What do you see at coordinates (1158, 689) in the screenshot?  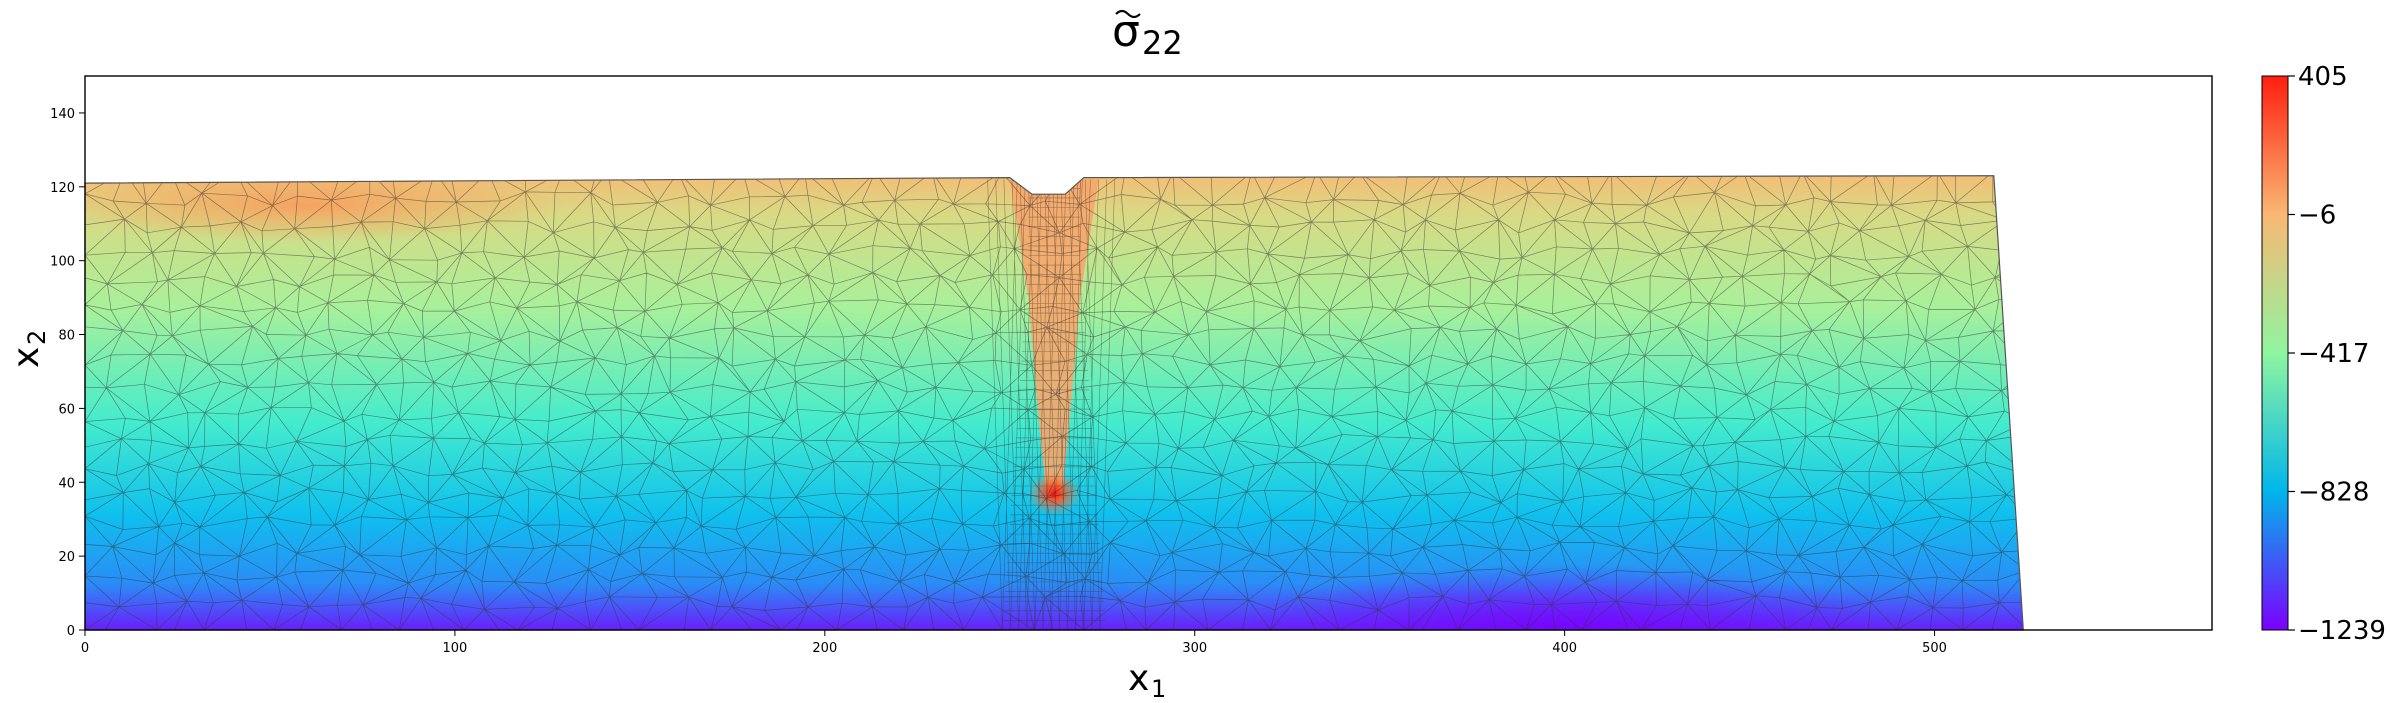 I see `xlabel-subscript: 1` at bounding box center [1158, 689].